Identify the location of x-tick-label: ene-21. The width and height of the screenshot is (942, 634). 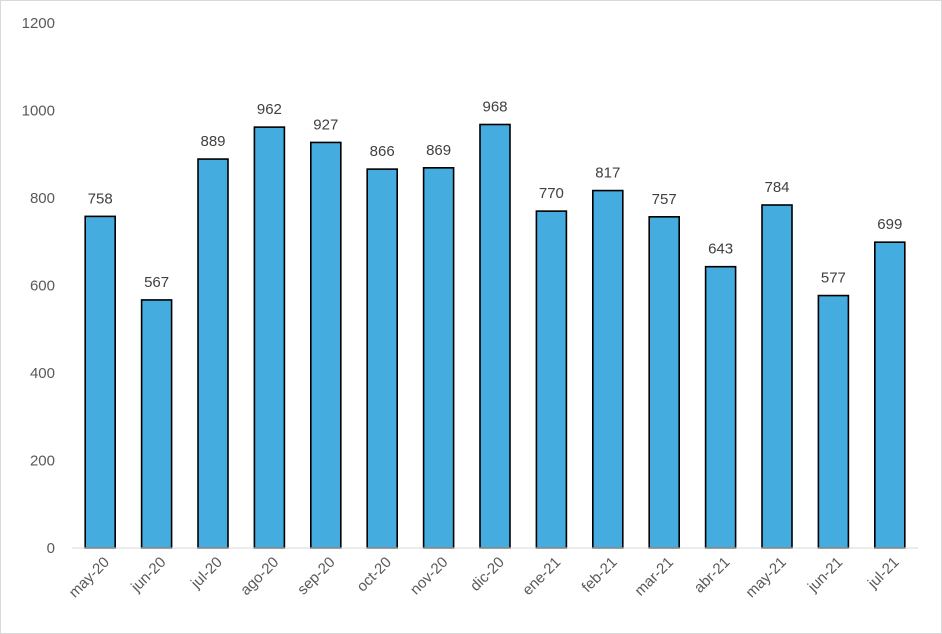
(541, 576).